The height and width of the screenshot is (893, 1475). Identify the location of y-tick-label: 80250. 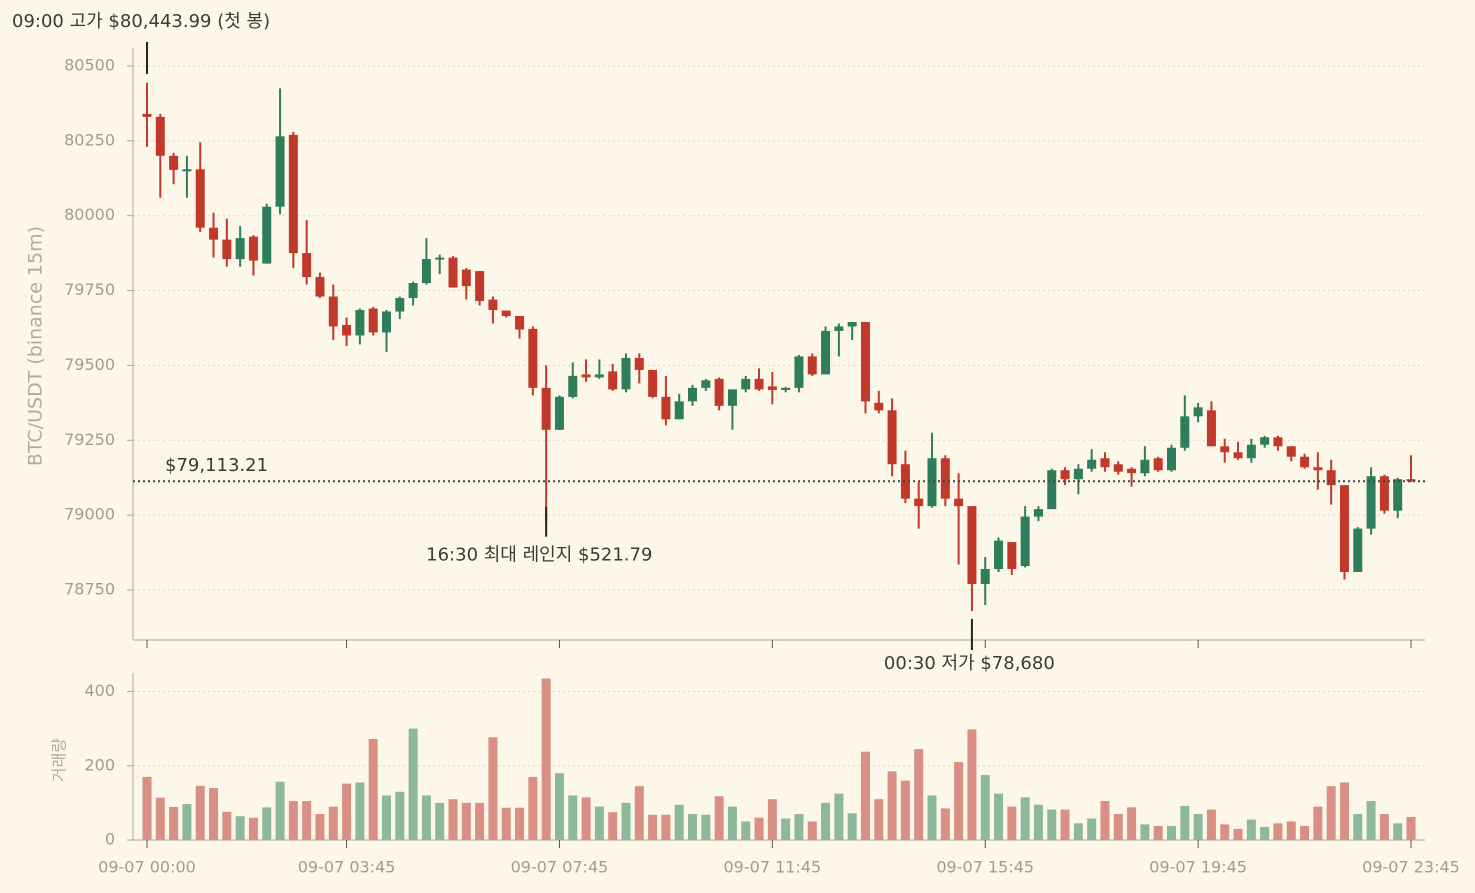
(89, 139).